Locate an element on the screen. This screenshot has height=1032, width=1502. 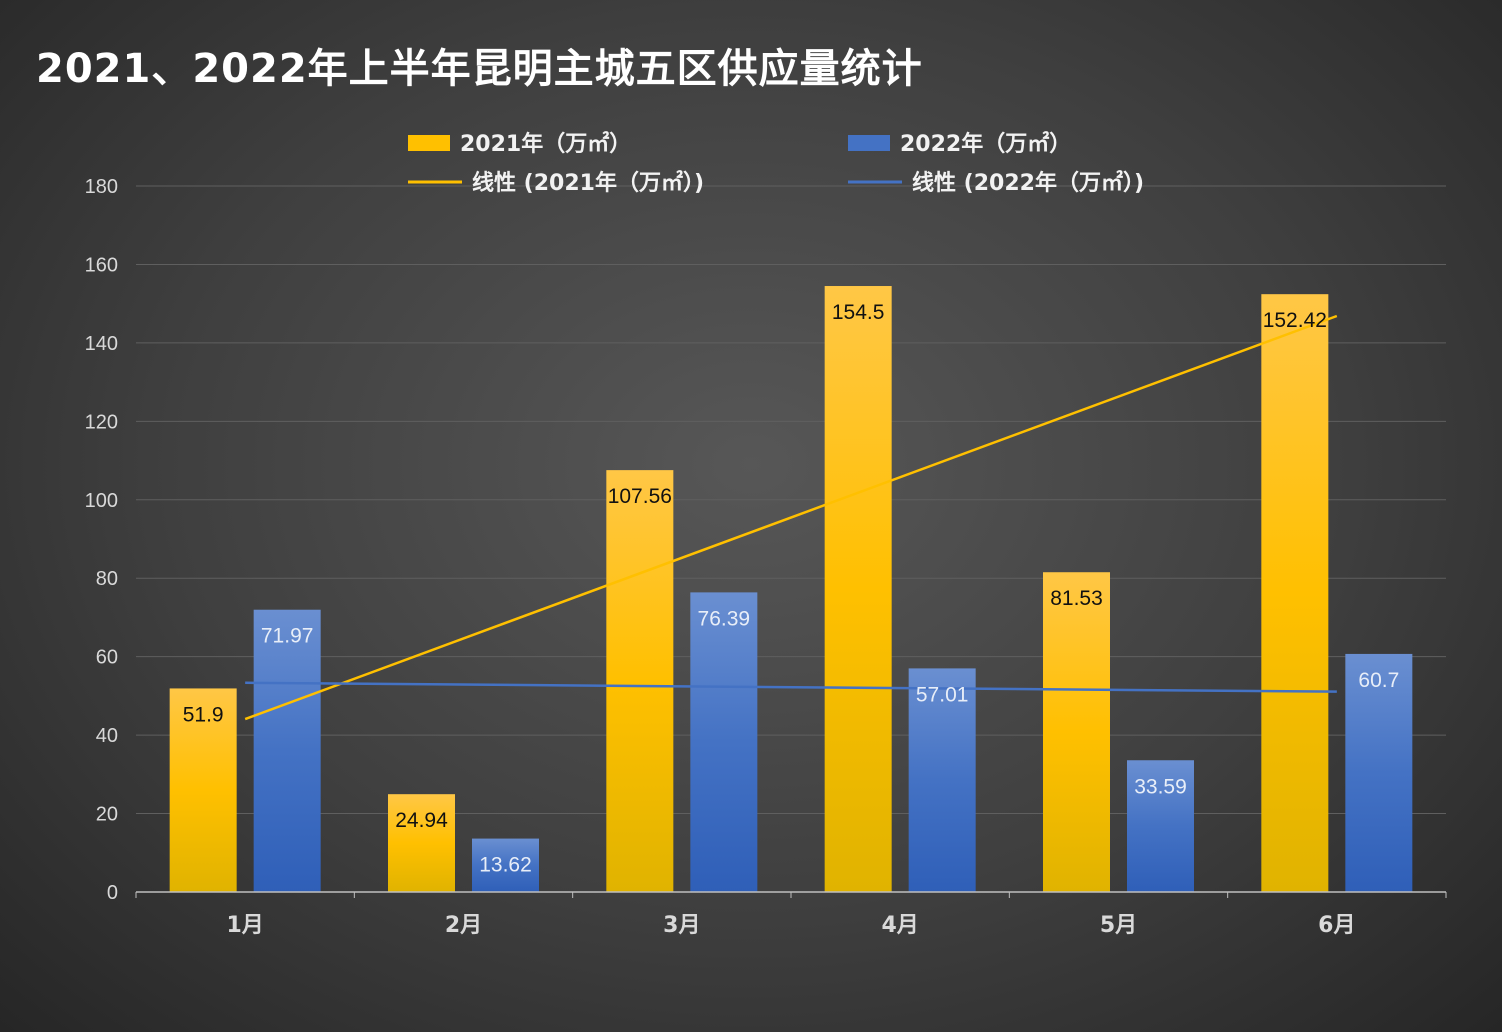
y-tick-label: 100 is located at coordinates (101, 501).